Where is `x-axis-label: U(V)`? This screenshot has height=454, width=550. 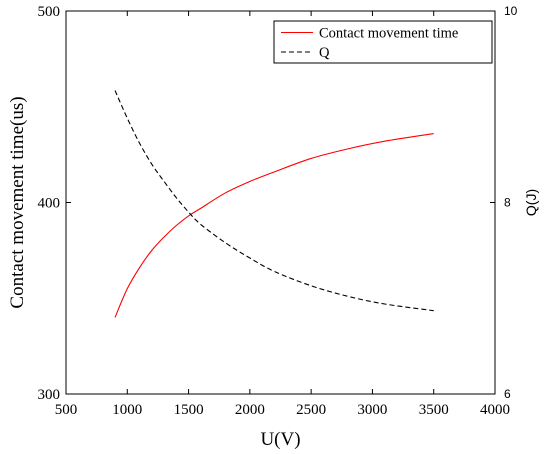 x-axis-label: U(V) is located at coordinates (280, 439).